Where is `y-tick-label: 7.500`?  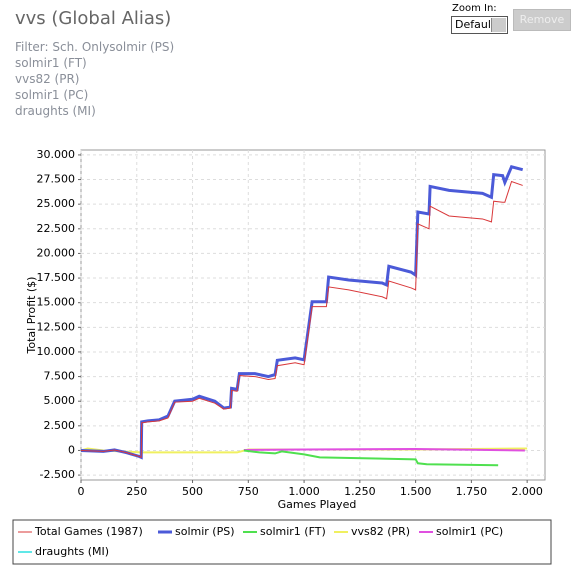 y-tick-label: 7.500 is located at coordinates (60, 376).